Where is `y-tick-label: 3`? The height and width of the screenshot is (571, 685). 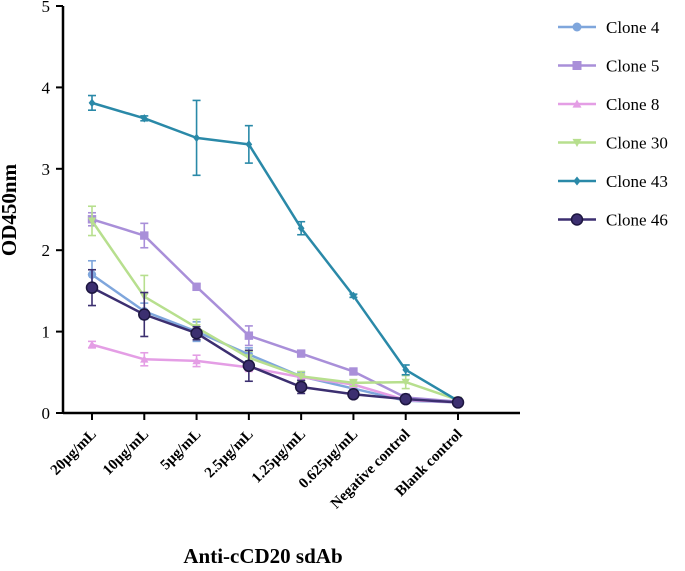
y-tick-label: 3 is located at coordinates (46, 169).